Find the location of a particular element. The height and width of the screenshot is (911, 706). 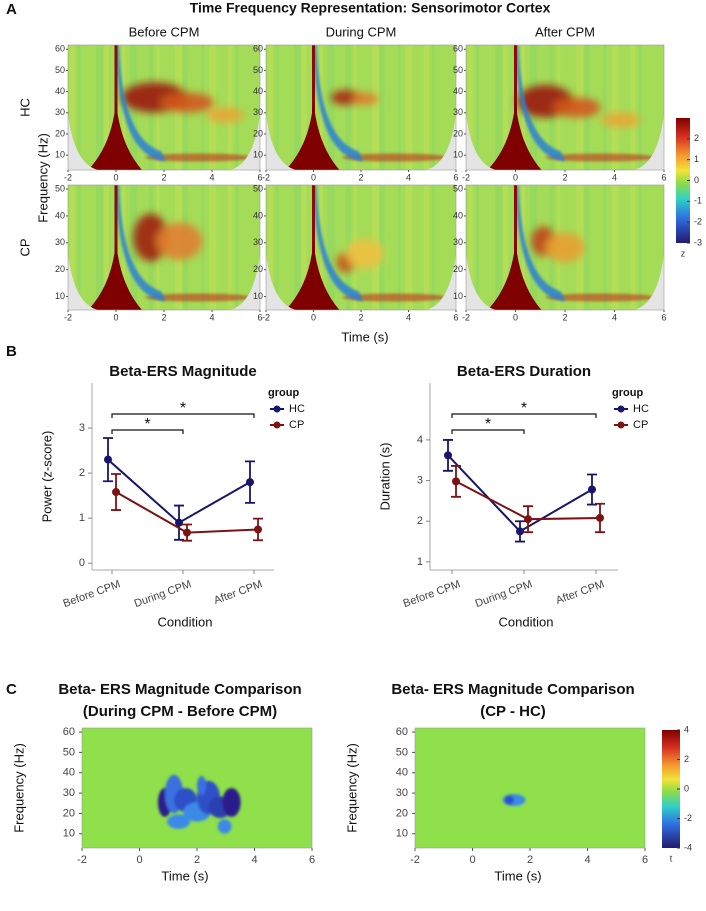

legend-label: CP is located at coordinates (296, 425).